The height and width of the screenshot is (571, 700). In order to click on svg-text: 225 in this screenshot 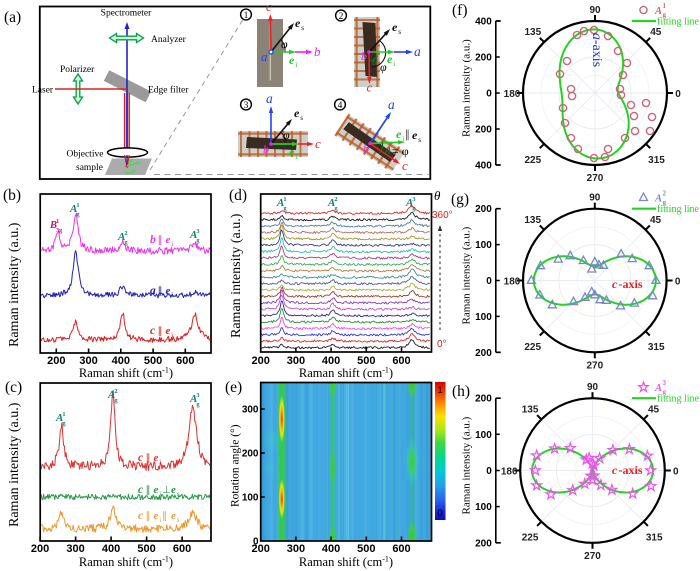, I will do `click(532, 347)`.